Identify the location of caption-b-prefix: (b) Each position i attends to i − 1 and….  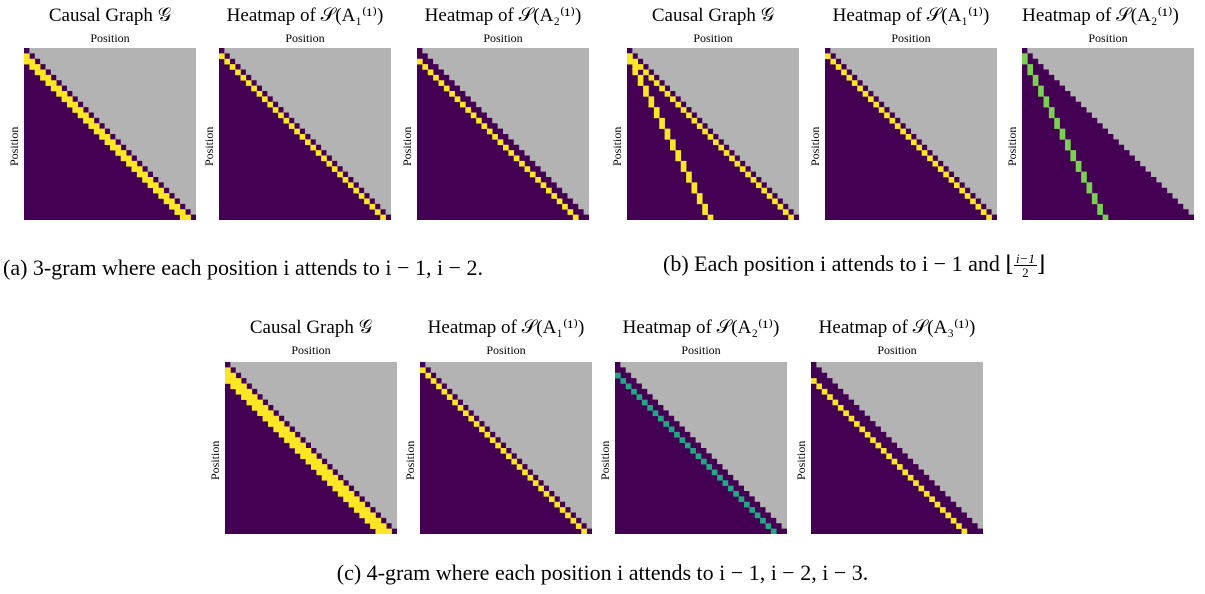
(838, 263).